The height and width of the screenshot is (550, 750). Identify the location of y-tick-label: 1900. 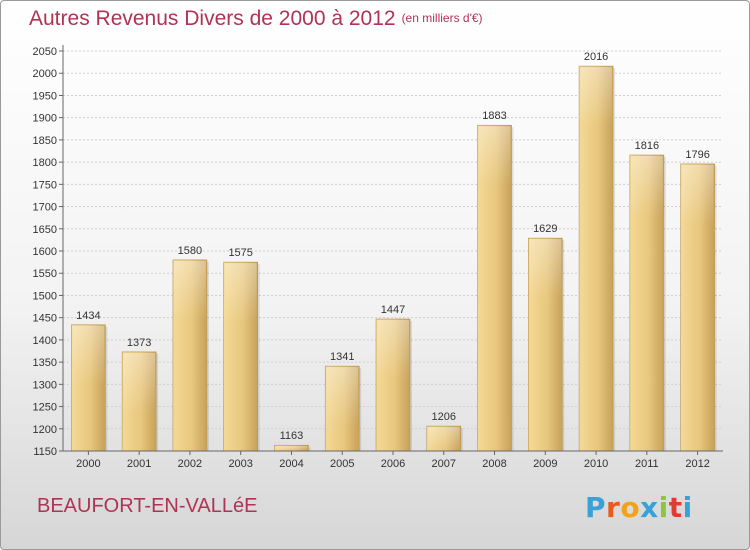
(45, 119).